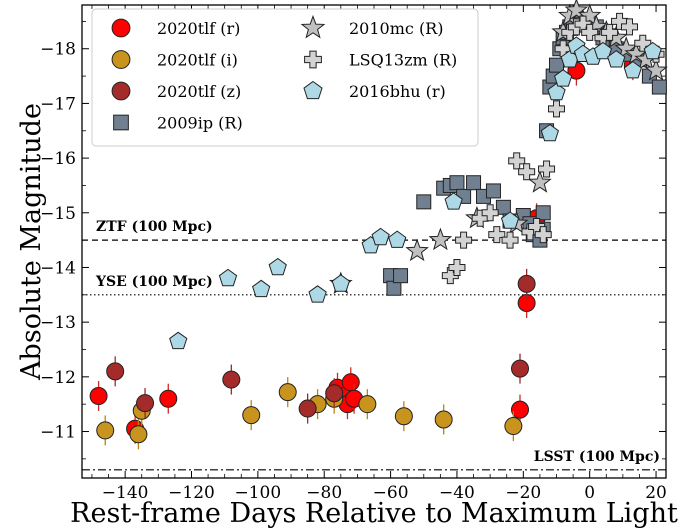  Describe the element at coordinates (31, 242) in the screenshot. I see `y-axis-label: Absolute Magnitude` at that location.